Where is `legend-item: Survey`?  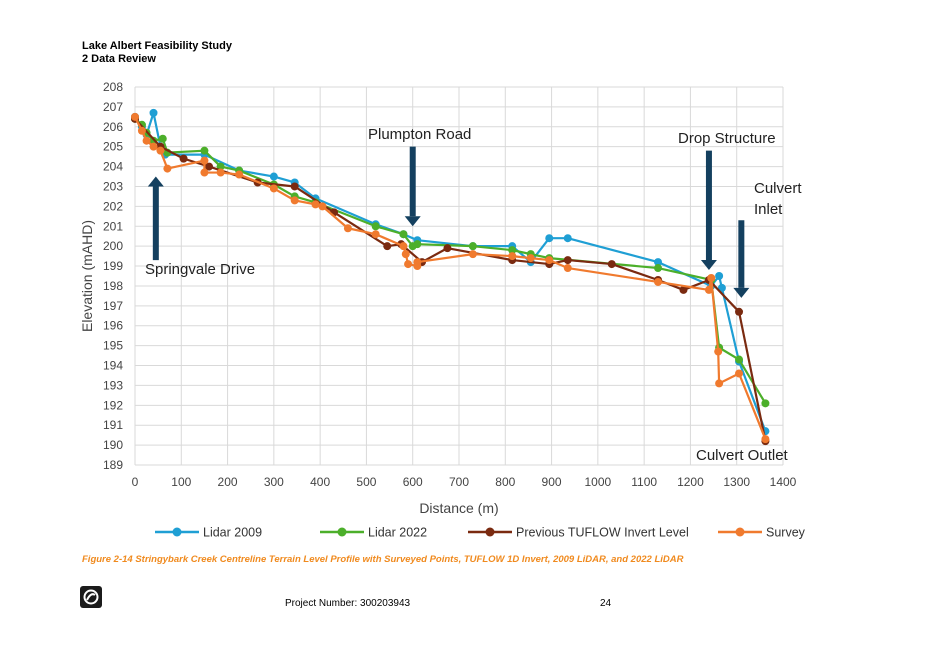 legend-item: Survey is located at coordinates (762, 533).